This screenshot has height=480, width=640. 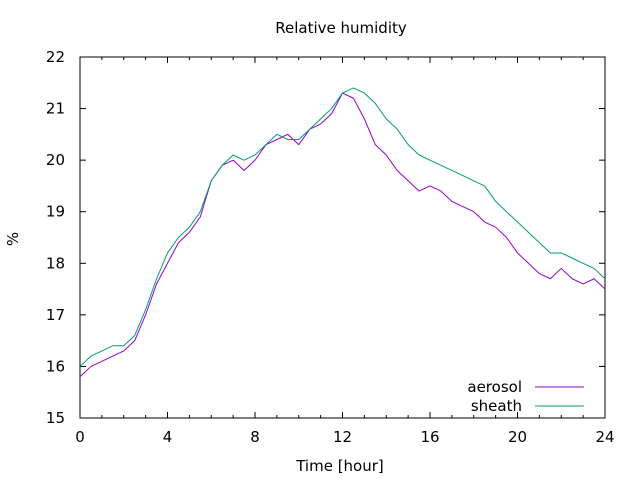 What do you see at coordinates (168, 437) in the screenshot?
I see `x-tick-label: 4` at bounding box center [168, 437].